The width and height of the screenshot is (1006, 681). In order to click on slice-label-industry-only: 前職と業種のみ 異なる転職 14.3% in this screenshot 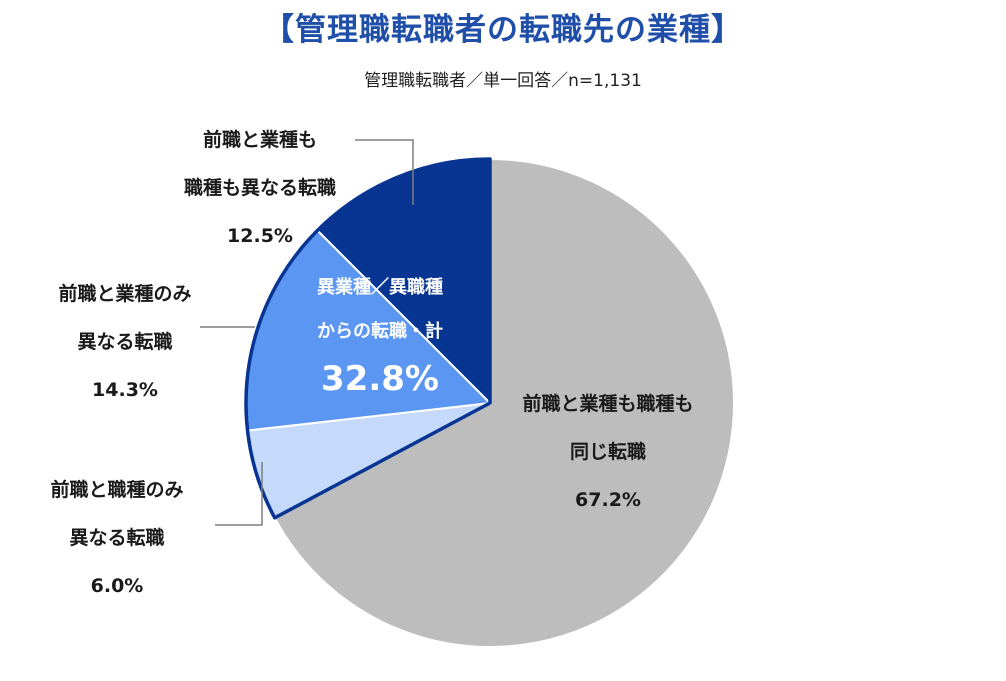, I will do `click(125, 342)`.